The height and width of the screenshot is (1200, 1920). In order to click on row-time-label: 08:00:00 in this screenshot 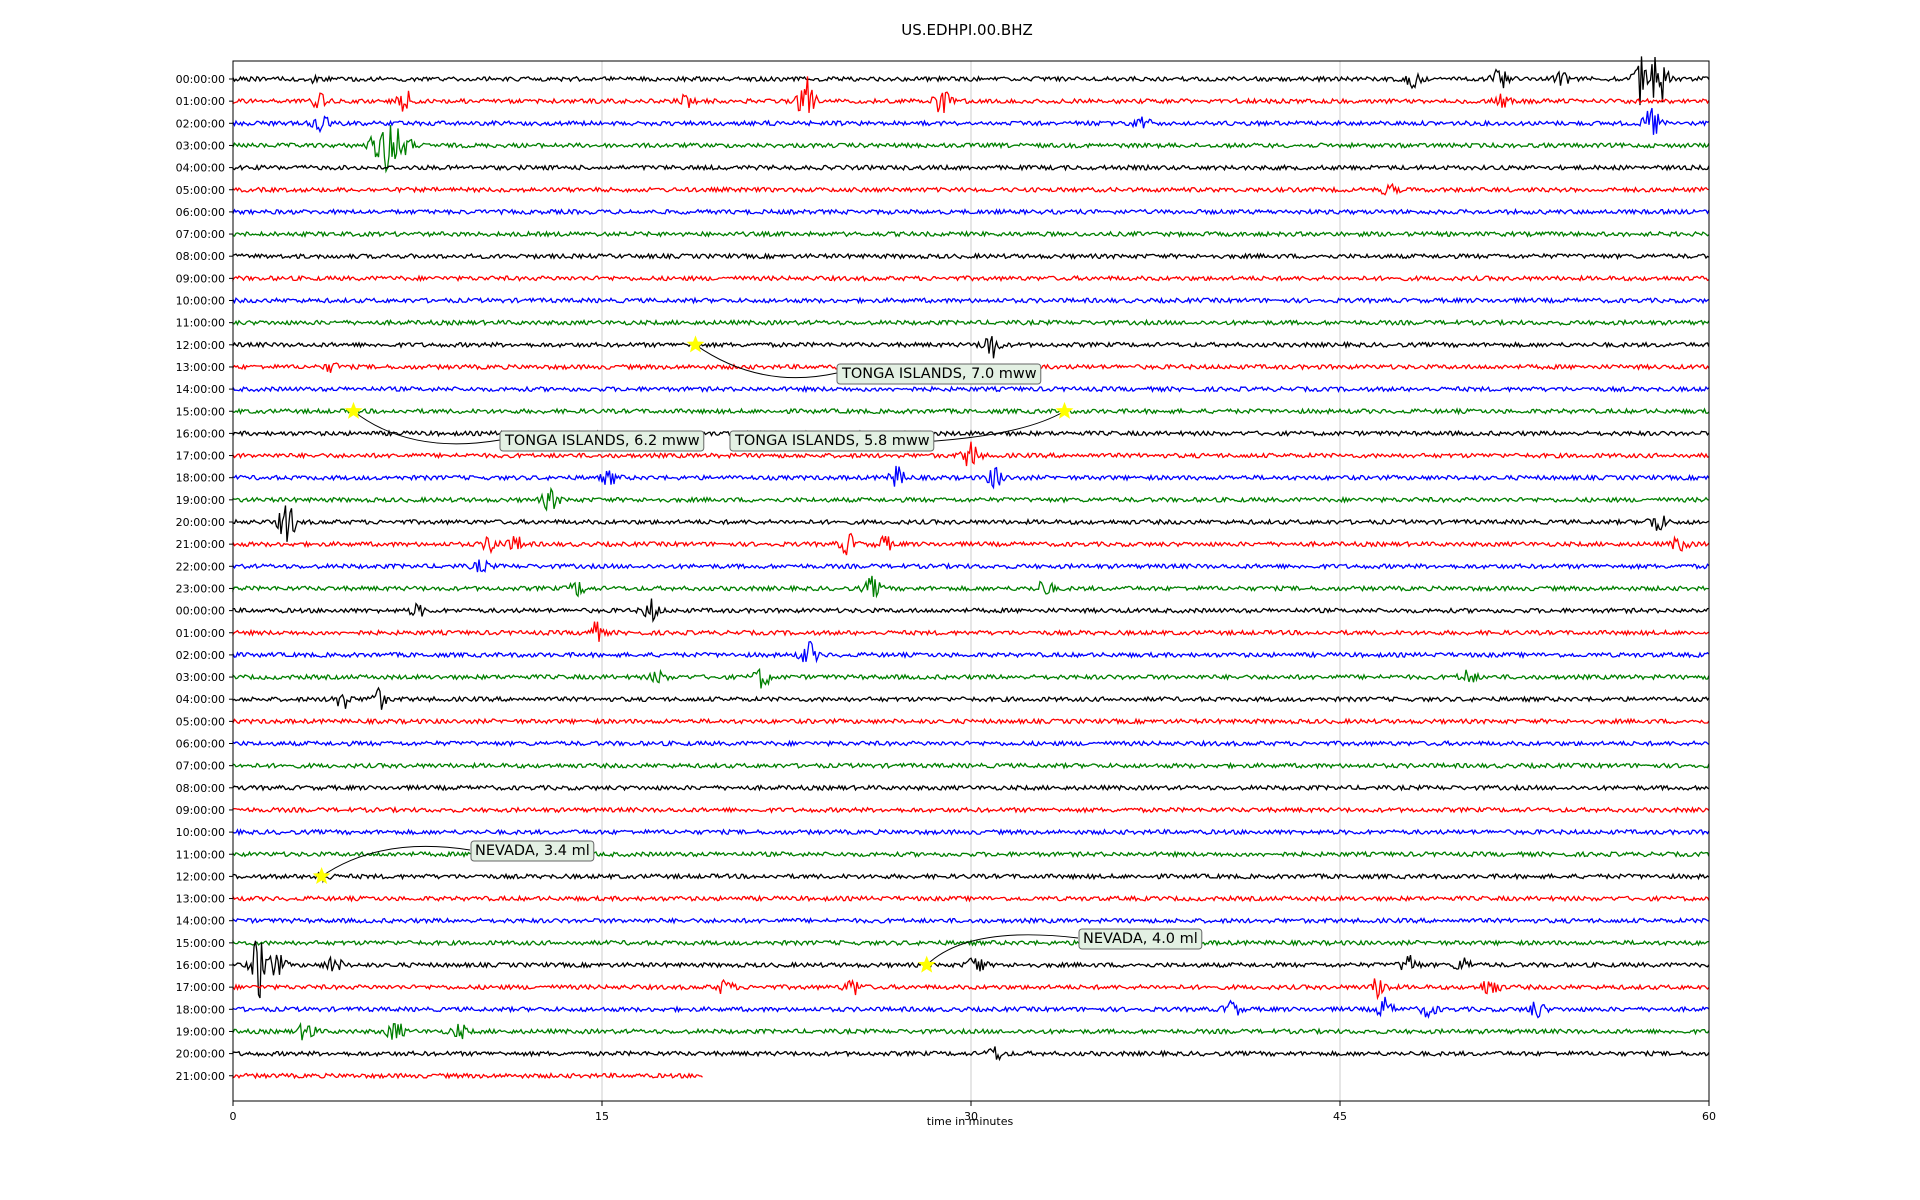, I will do `click(200, 256)`.